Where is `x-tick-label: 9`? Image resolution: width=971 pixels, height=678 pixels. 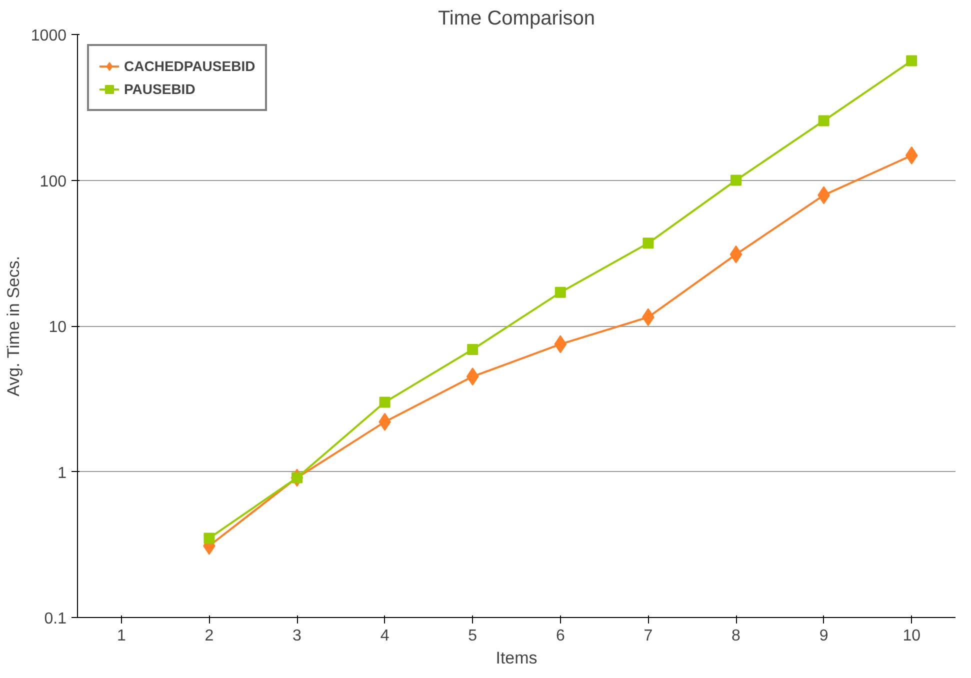 x-tick-label: 9 is located at coordinates (823, 636).